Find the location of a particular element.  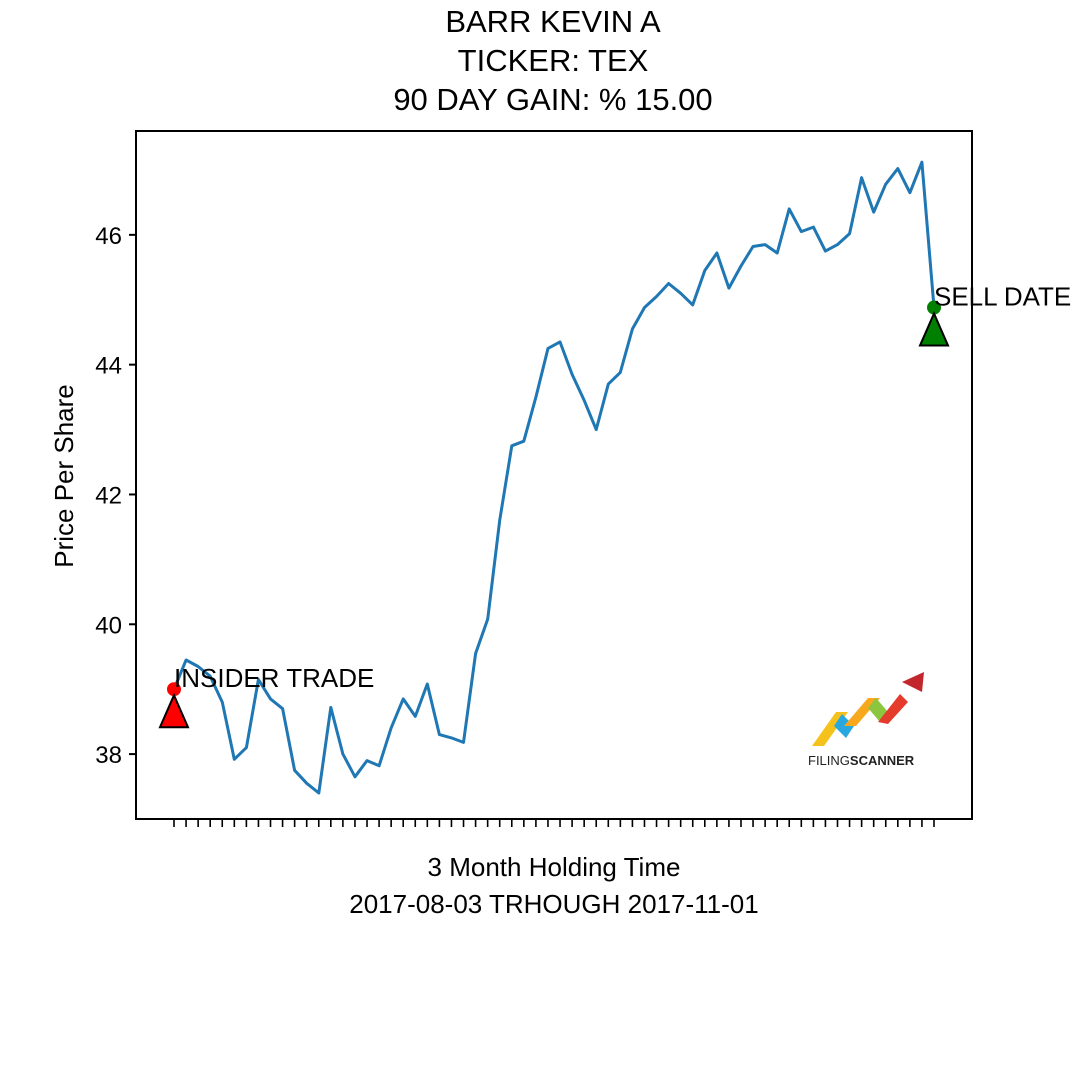

marker-label-1: SELL DATE is located at coordinates (1002, 297).